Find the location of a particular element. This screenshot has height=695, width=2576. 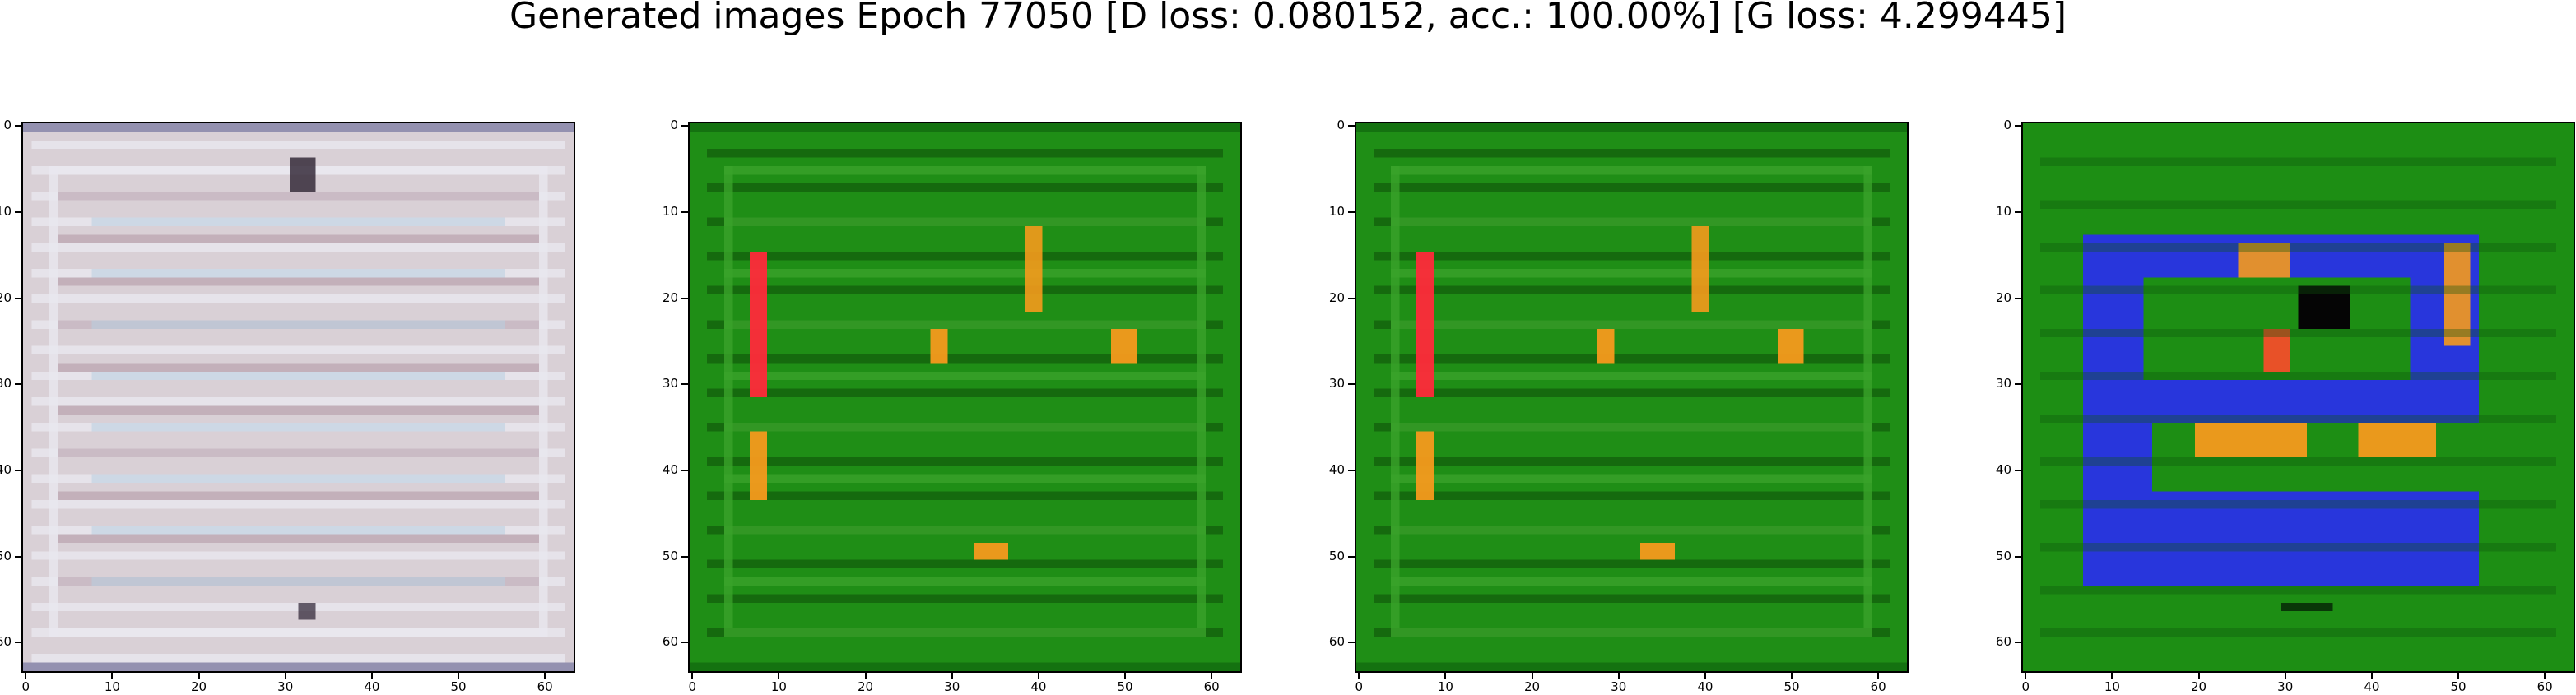

x-axis-tick-label: 60 is located at coordinates (1878, 686).